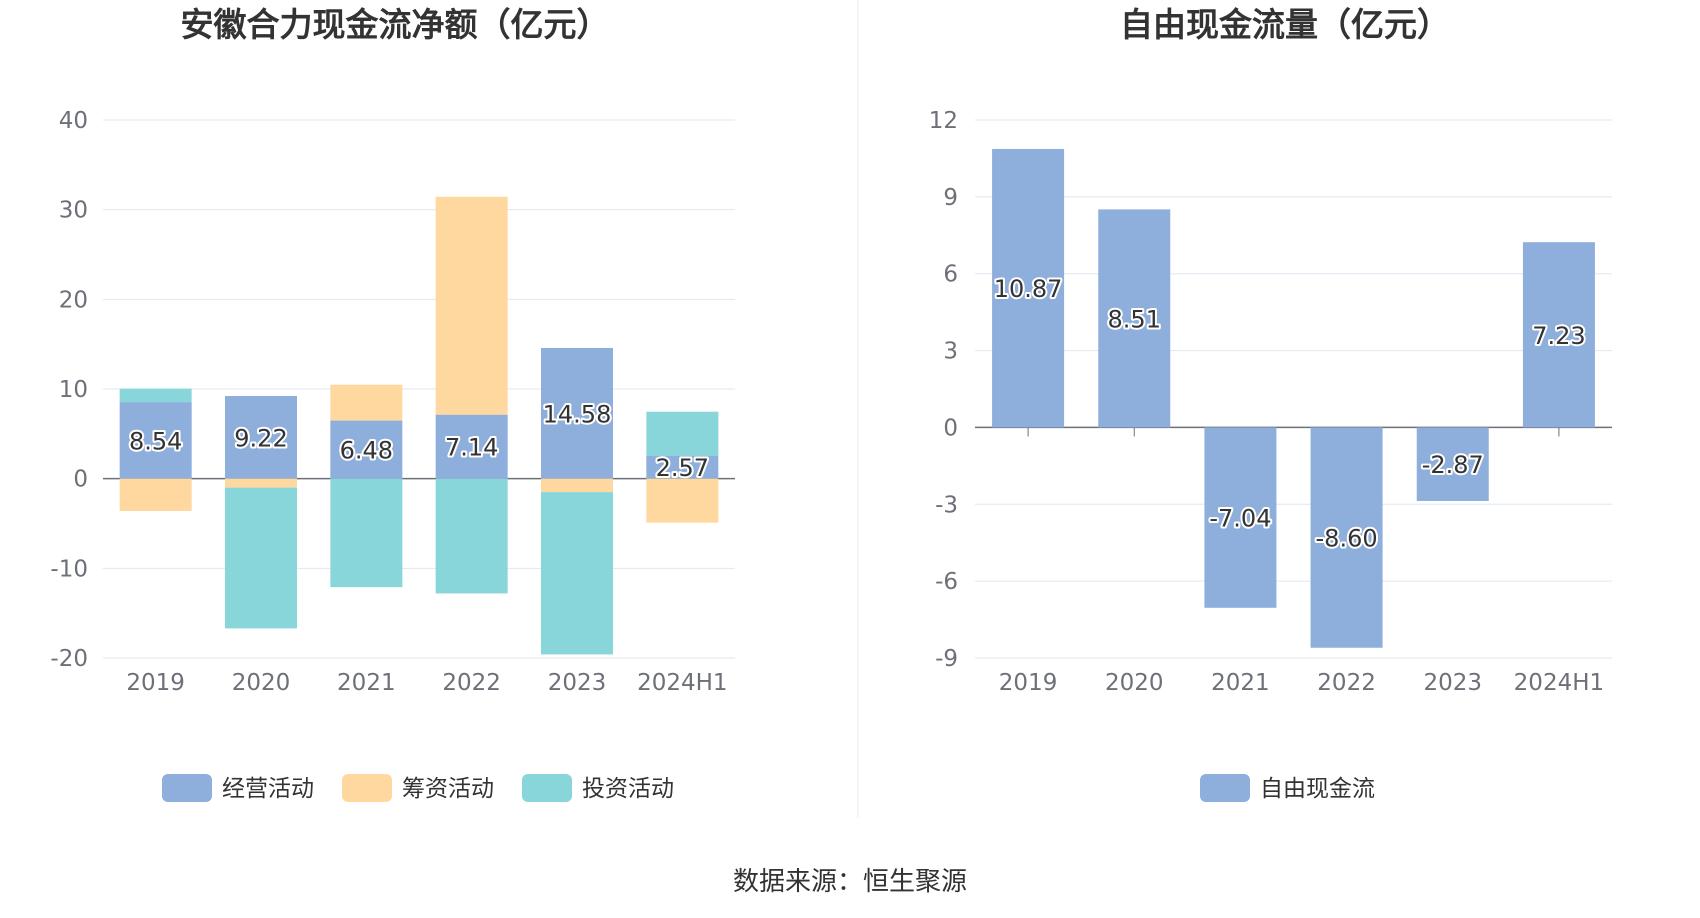  Describe the element at coordinates (69, 659) in the screenshot. I see `left-y-tick-label: -20` at that location.